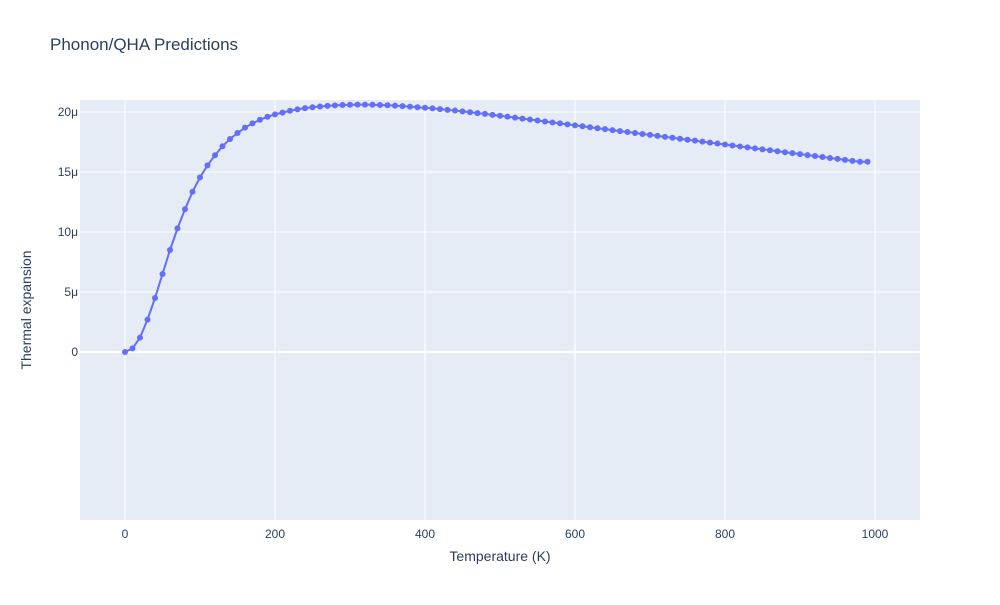  What do you see at coordinates (71, 292) in the screenshot?
I see `y-tick-label: 5μ` at bounding box center [71, 292].